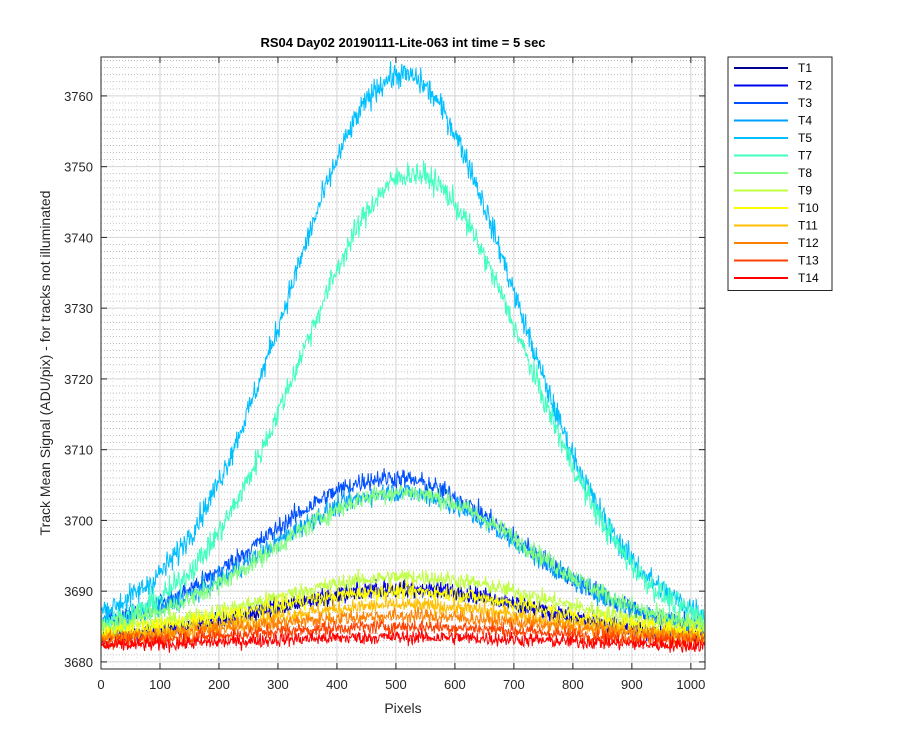 The width and height of the screenshot is (900, 750). What do you see at coordinates (278, 684) in the screenshot?
I see `x-tick-label: 300` at bounding box center [278, 684].